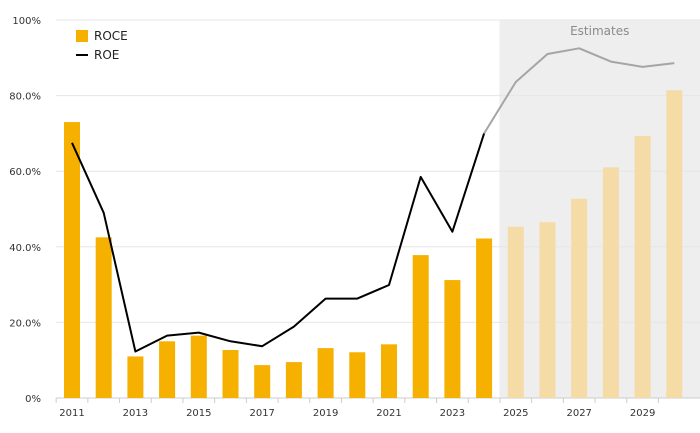  I want to click on x-tick-label: 2027, so click(578, 413).